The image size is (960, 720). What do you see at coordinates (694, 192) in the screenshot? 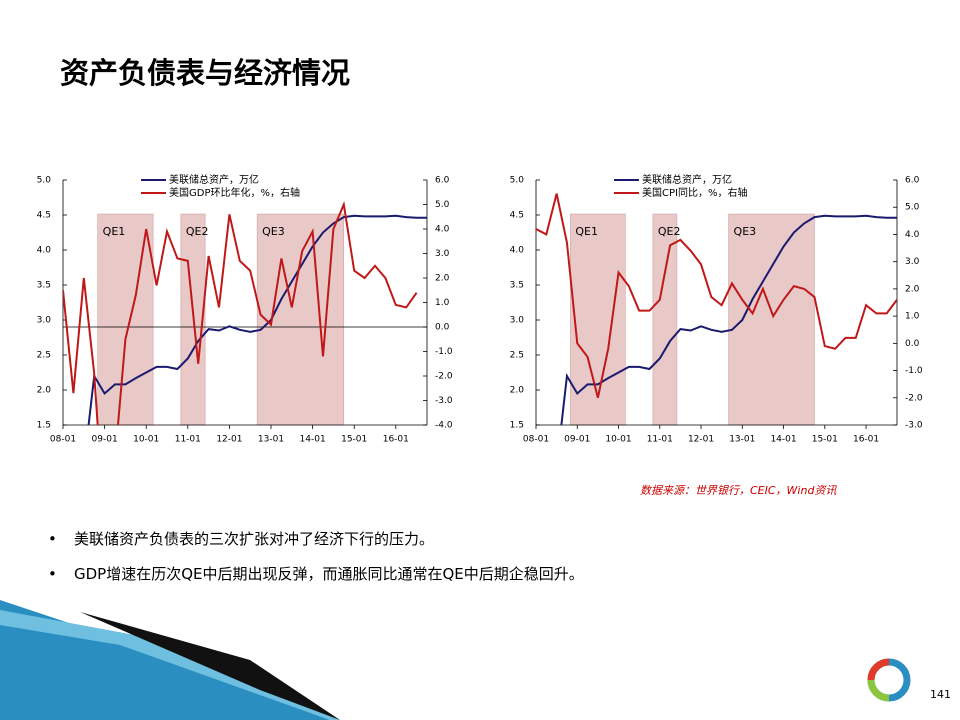
I see `legend-label: 美国CPI同比，%，右轴` at bounding box center [694, 192].